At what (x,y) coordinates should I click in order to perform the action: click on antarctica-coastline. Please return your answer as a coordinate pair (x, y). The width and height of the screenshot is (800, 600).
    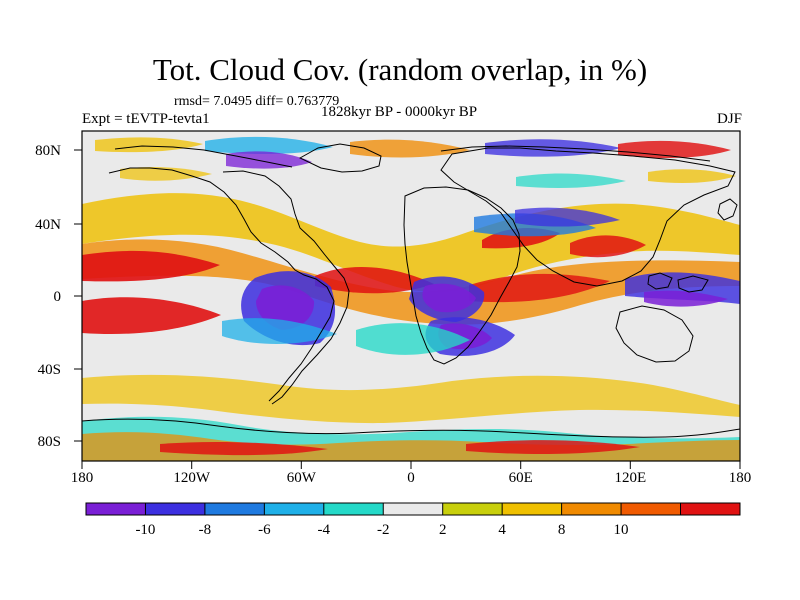
    Looking at the image, I should click on (411, 428).